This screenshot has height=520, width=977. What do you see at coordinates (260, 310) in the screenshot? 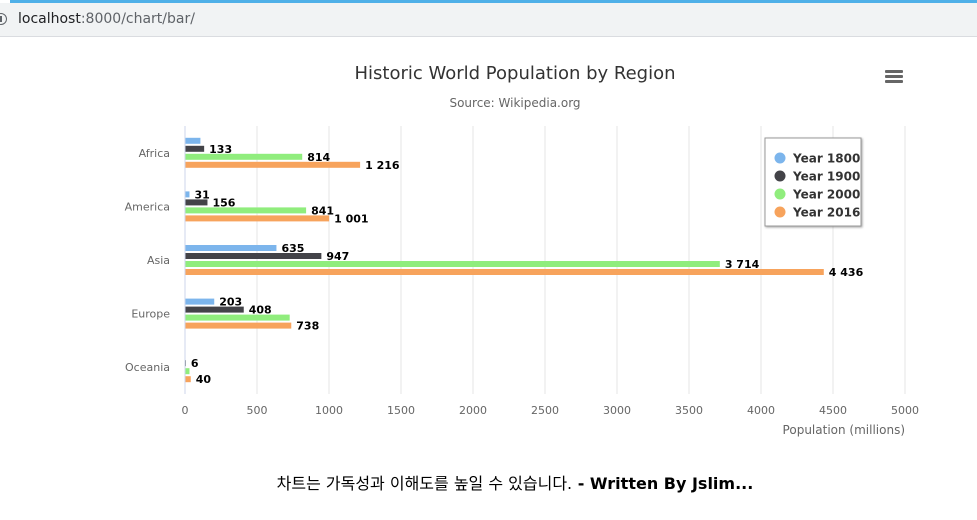
I see `bar-value-label: 408` at bounding box center [260, 310].